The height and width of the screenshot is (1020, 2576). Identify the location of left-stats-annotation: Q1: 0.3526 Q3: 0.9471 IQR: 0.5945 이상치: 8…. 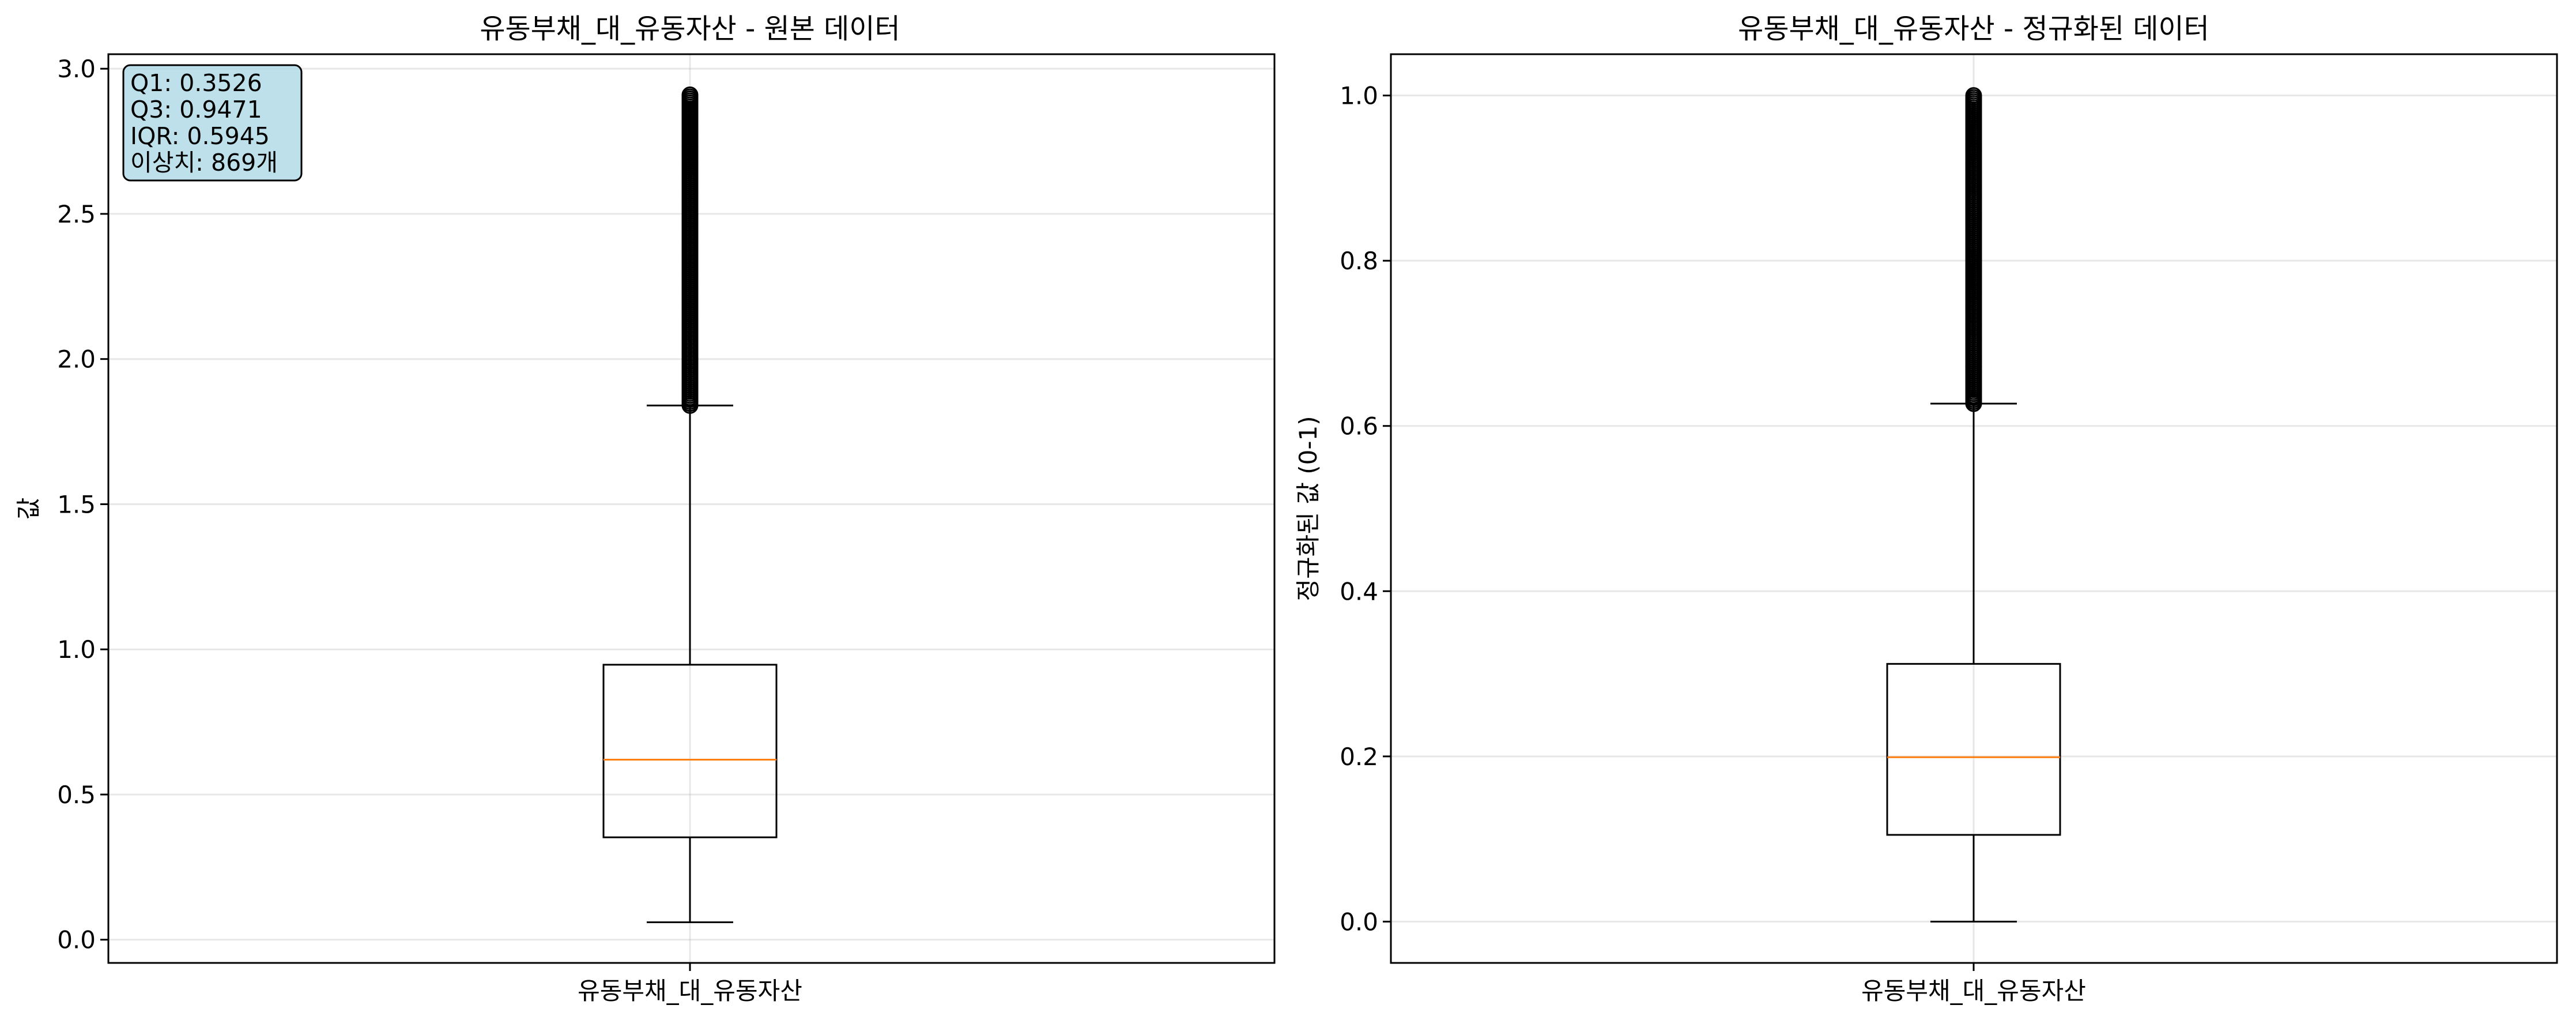
(212, 123).